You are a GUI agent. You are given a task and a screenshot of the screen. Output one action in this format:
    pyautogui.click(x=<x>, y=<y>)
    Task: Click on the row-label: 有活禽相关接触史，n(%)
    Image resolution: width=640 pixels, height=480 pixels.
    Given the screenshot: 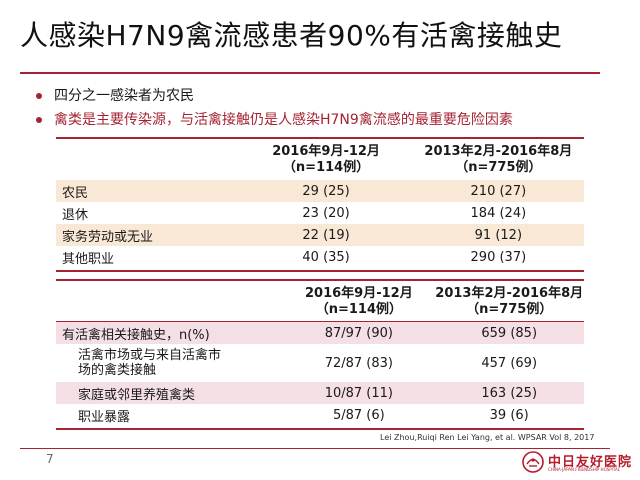 What is the action you would take?
    pyautogui.click(x=170, y=333)
    